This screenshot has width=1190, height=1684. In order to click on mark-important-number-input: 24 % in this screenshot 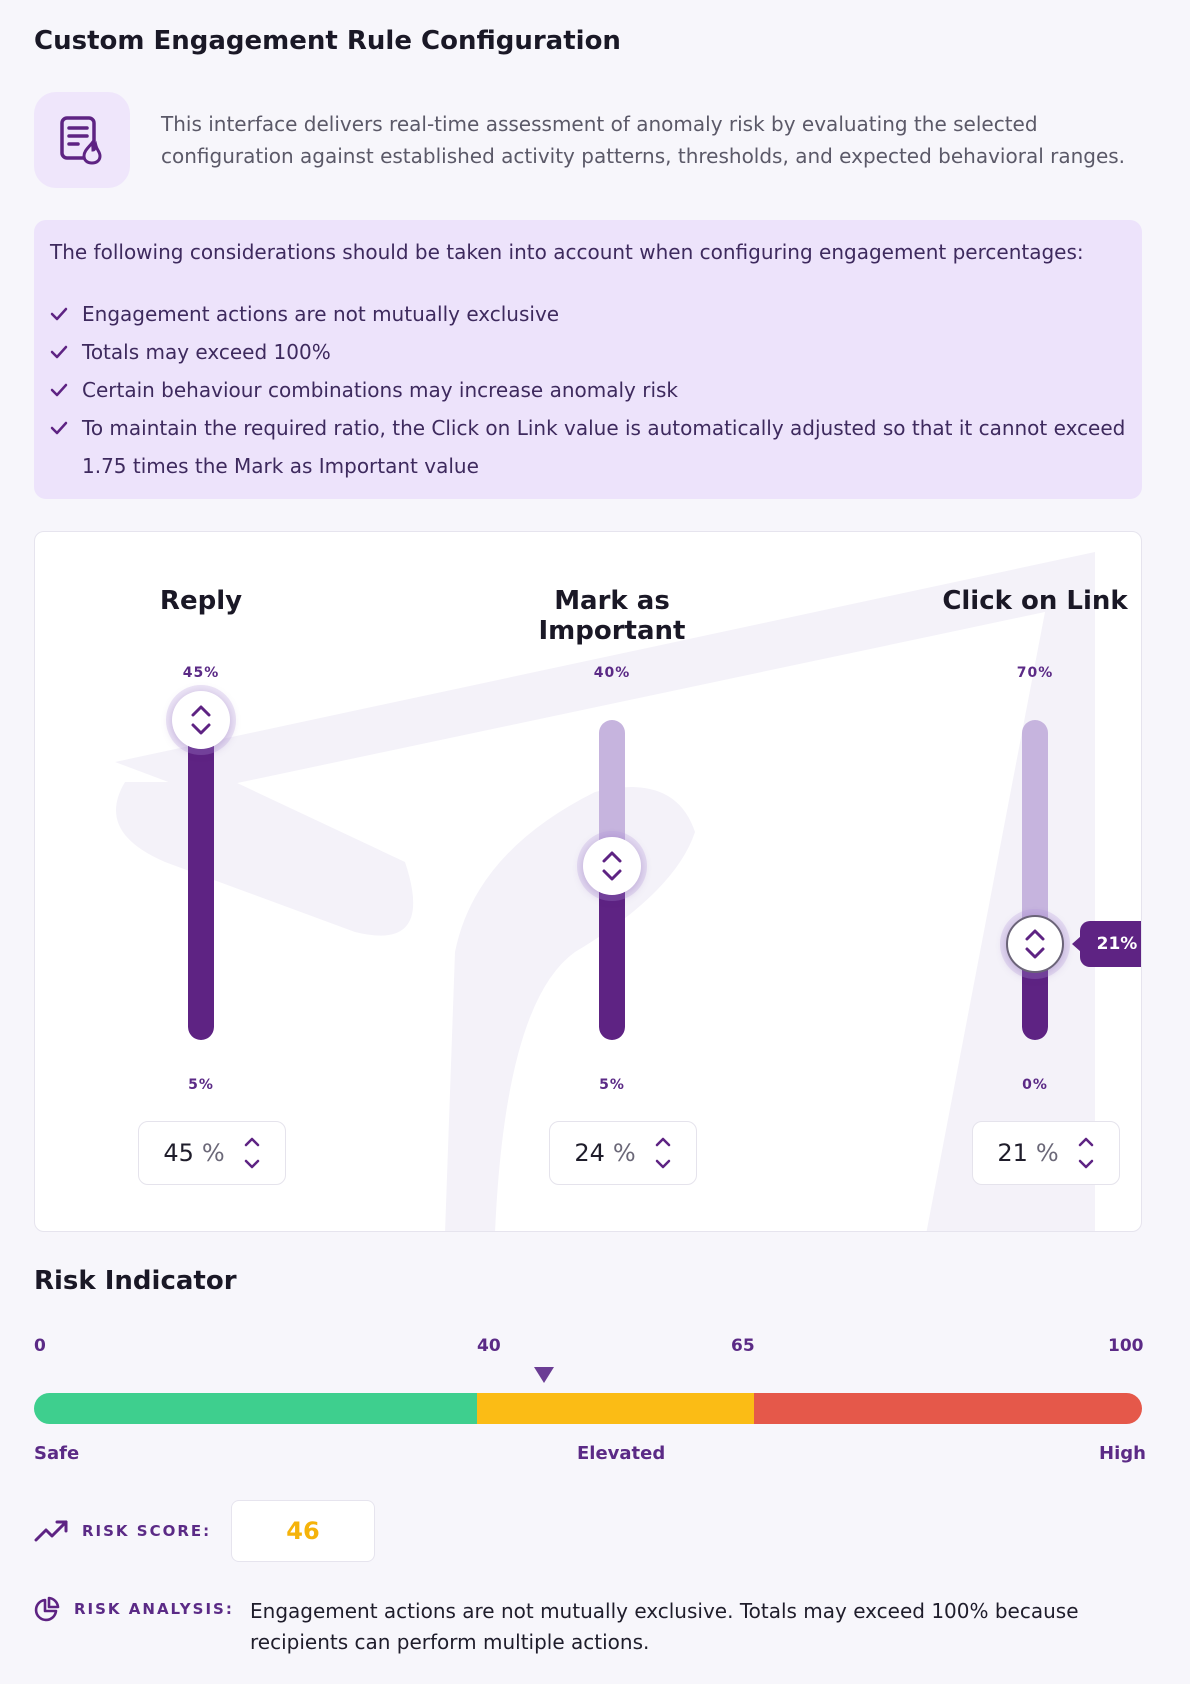, I will do `click(623, 1153)`.